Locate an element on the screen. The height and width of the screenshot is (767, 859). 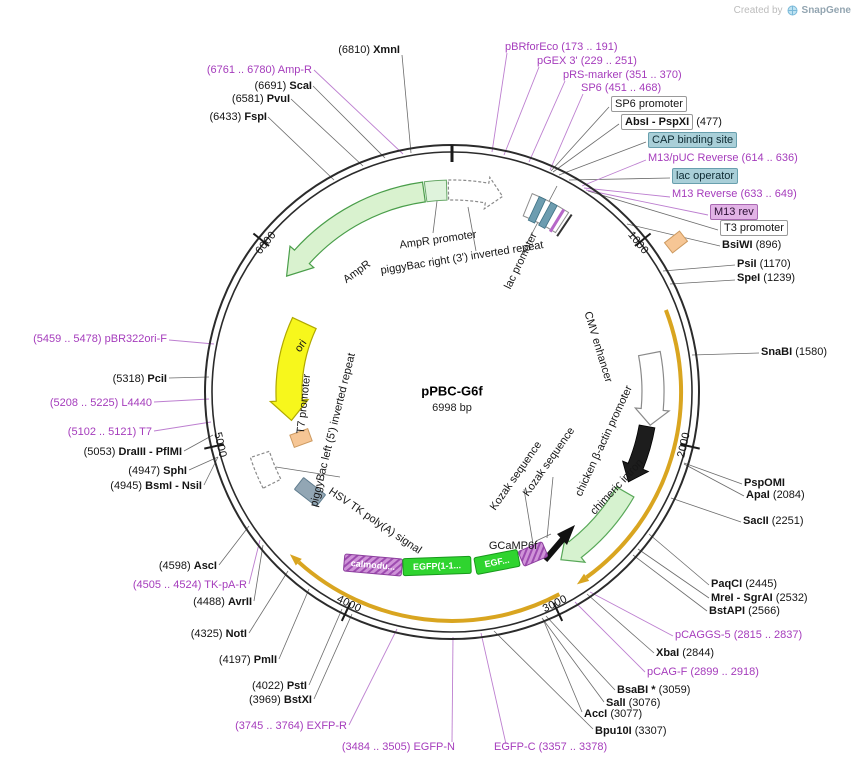
ori-feature is located at coordinates (292, 369).